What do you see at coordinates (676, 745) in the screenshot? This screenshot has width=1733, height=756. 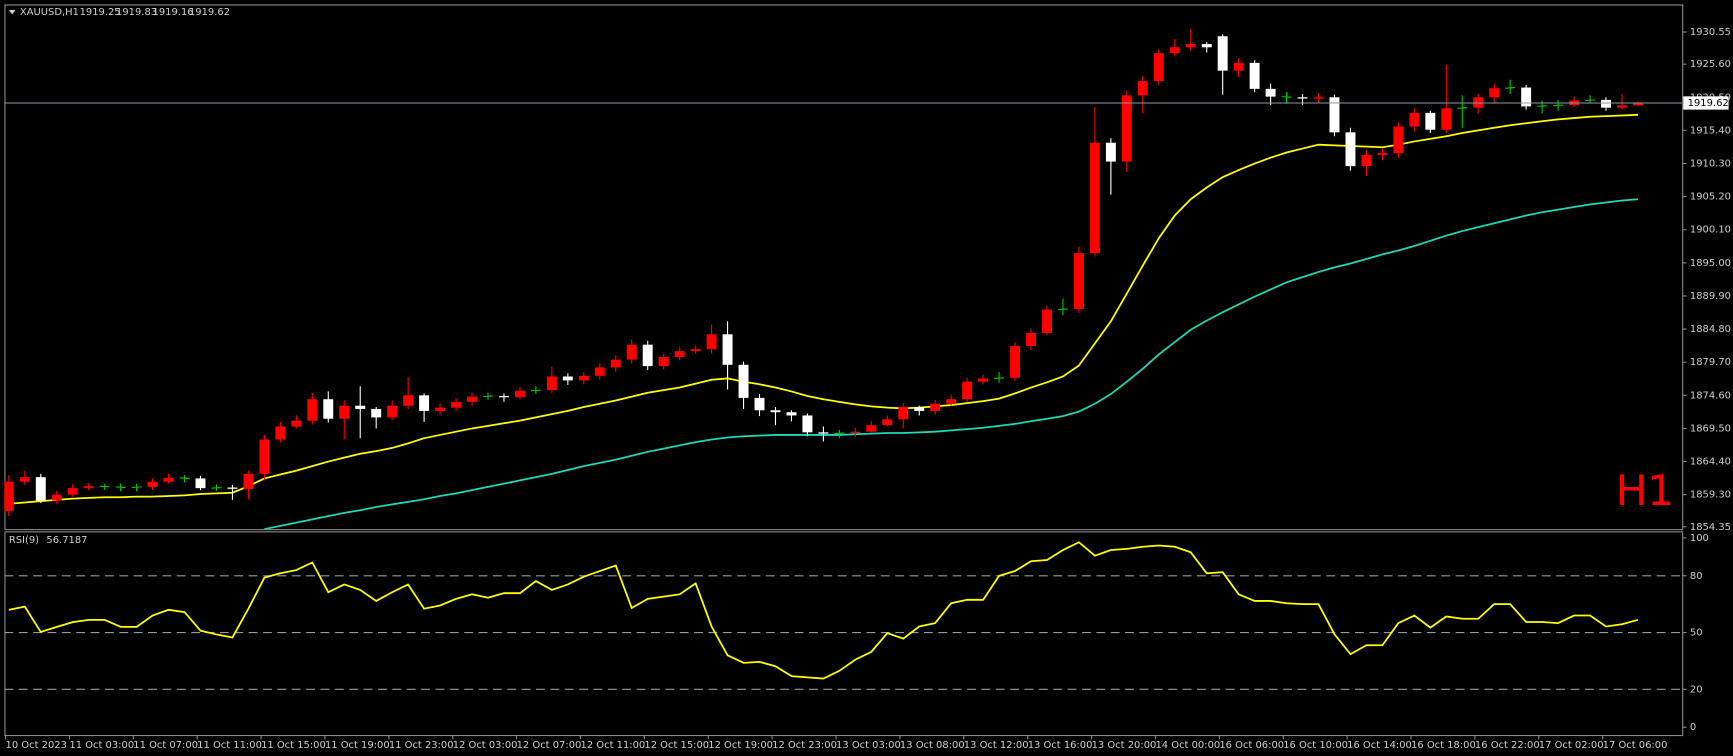 I see `x-tick-label: 12 Oct 15:00` at bounding box center [676, 745].